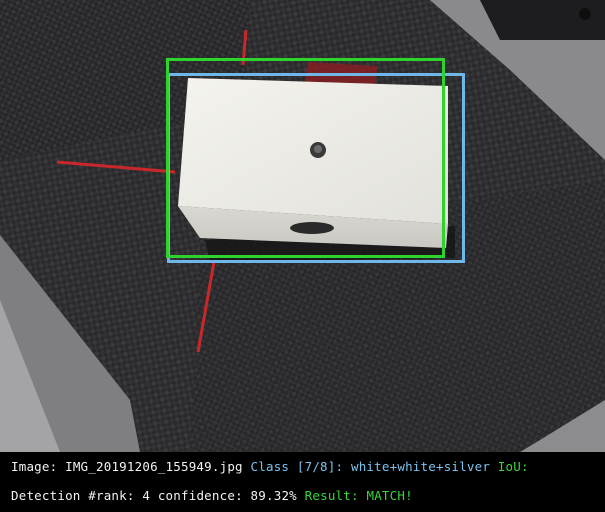  Describe the element at coordinates (73, 495) in the screenshot. I see `detection-rank-label: Detection #rank:` at that location.